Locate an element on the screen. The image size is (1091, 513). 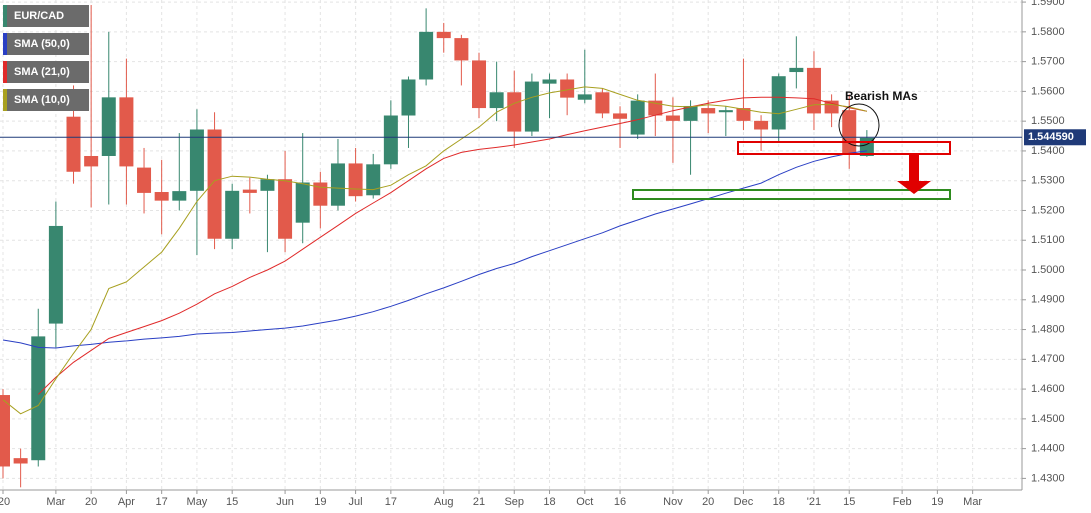
x-tick-label: '21 is located at coordinates (814, 502).